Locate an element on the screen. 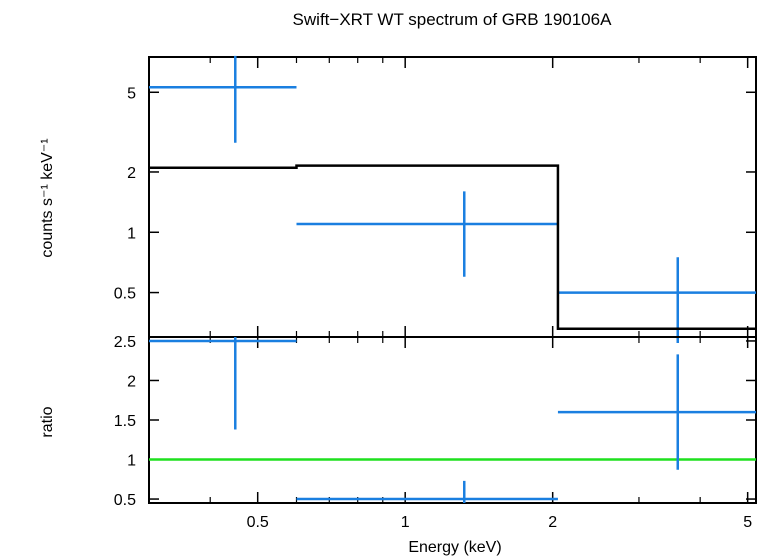 The width and height of the screenshot is (764, 556). chart-title: Swift−XRT WT spectrum of GRB 190106A is located at coordinates (453, 19).